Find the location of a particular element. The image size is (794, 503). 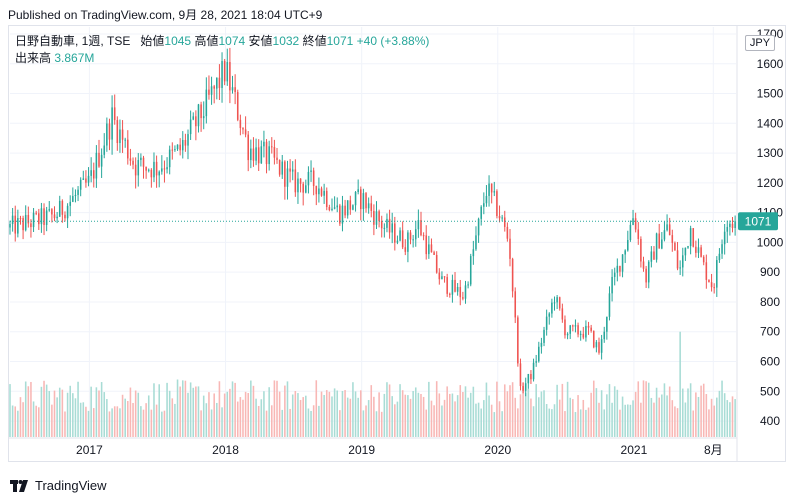

footer-brand: TradingView is located at coordinates (58, 485).